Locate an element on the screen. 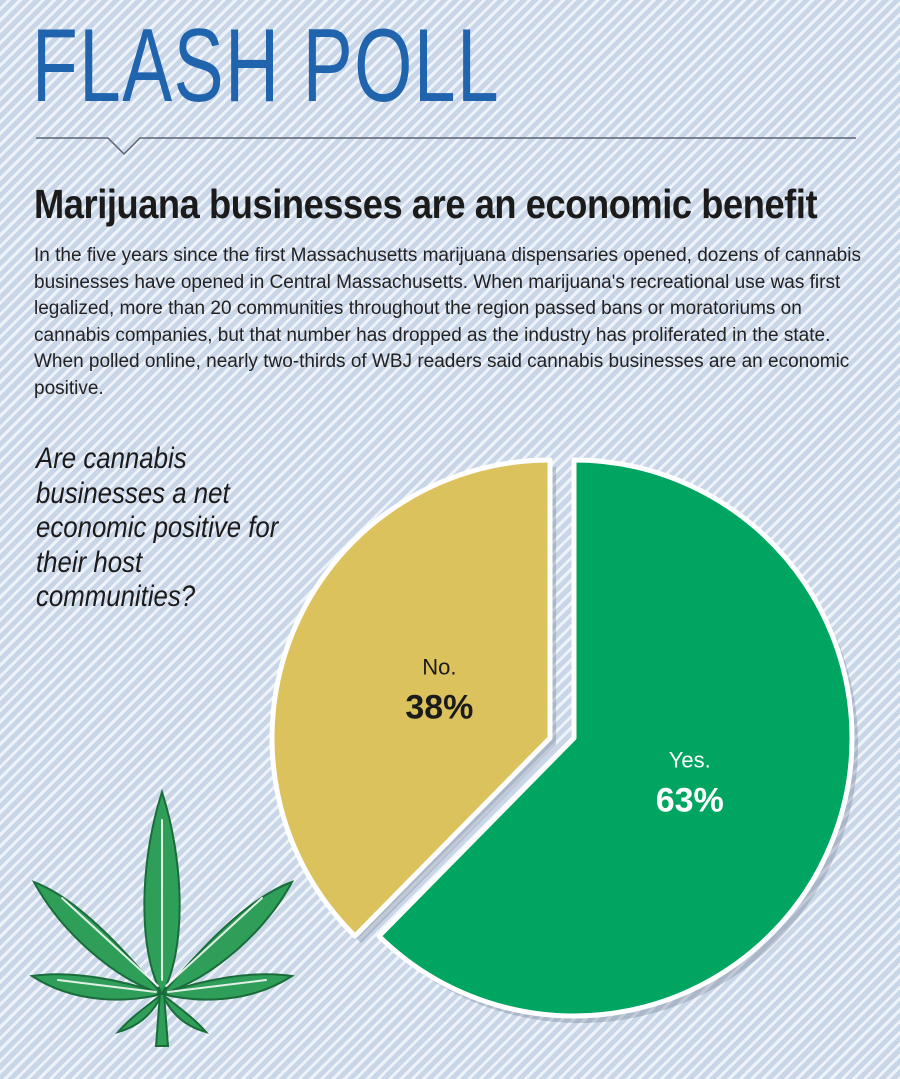 The width and height of the screenshot is (900, 1079). slice-label-no: No. is located at coordinates (439, 667).